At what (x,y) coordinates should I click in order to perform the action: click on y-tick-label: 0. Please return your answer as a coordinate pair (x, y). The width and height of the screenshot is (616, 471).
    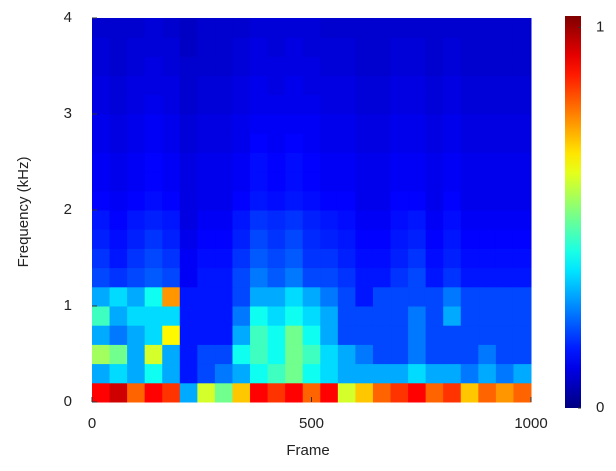
    Looking at the image, I should click on (68, 401).